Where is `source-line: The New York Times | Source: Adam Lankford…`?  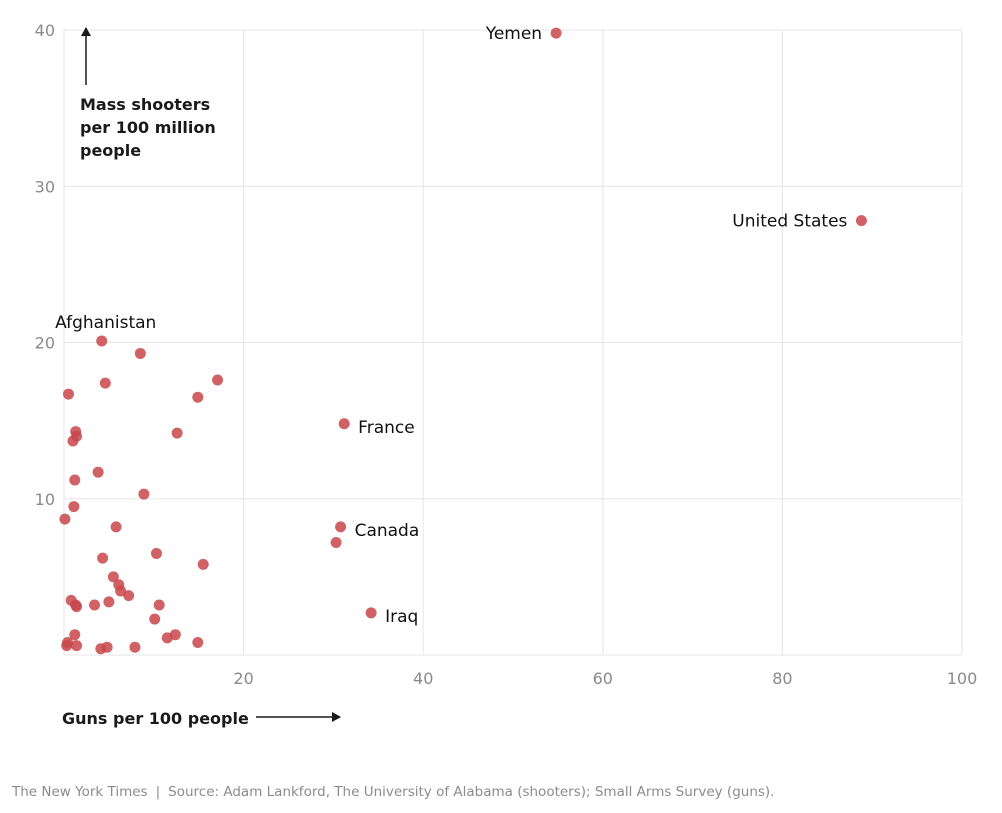
source-line: The New York Times | Source: Adam Lankford… is located at coordinates (393, 792).